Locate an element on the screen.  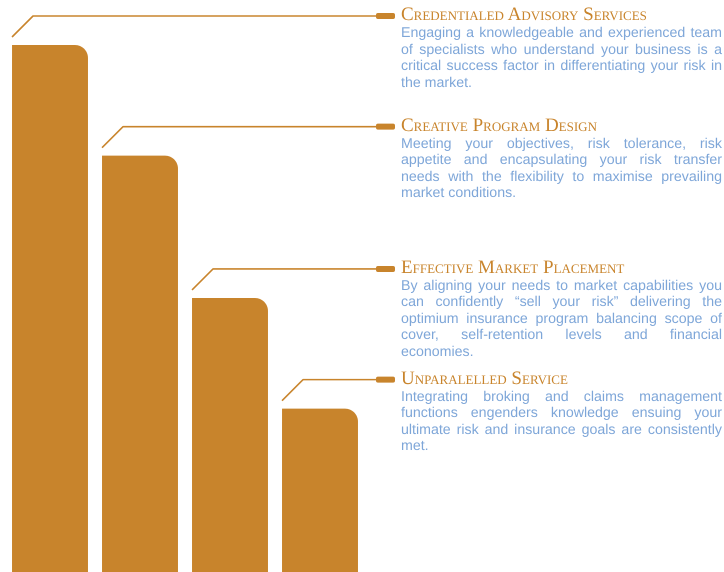
text: Unparalelled Service is located at coordinates (485, 378).